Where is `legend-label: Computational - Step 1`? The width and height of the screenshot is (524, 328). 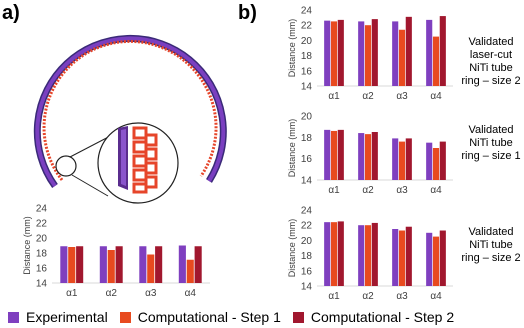
legend-label: Computational - Step 1 is located at coordinates (209, 317).